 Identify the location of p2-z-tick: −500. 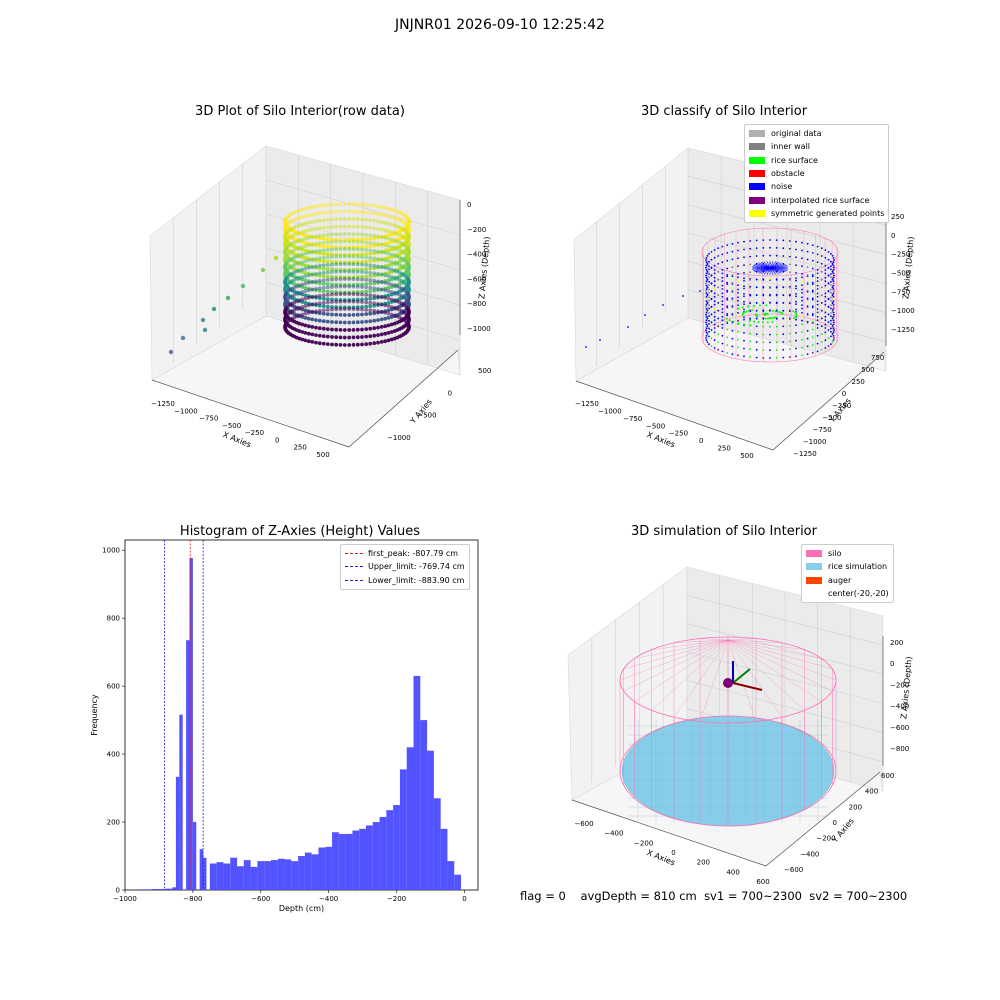
(900, 274).